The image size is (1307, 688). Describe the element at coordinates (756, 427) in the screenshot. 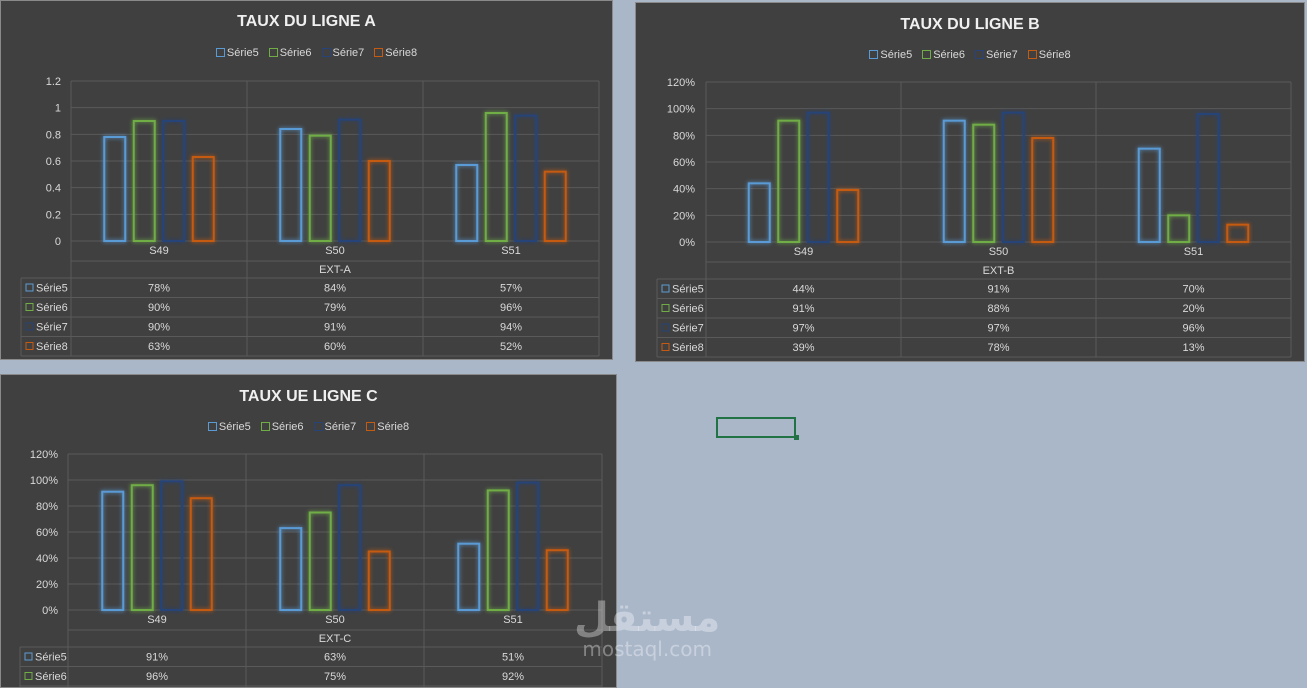

I see `selected-cell` at that location.